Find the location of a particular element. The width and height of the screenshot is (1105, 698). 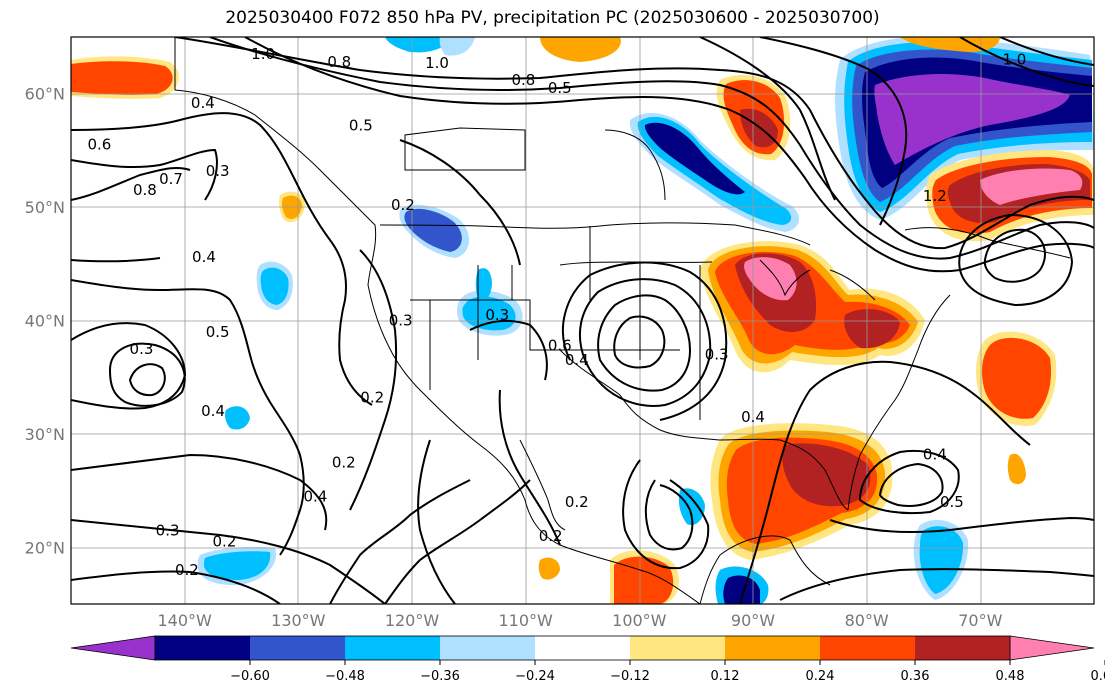

lat-tick-label: 30°N is located at coordinates (45, 434).